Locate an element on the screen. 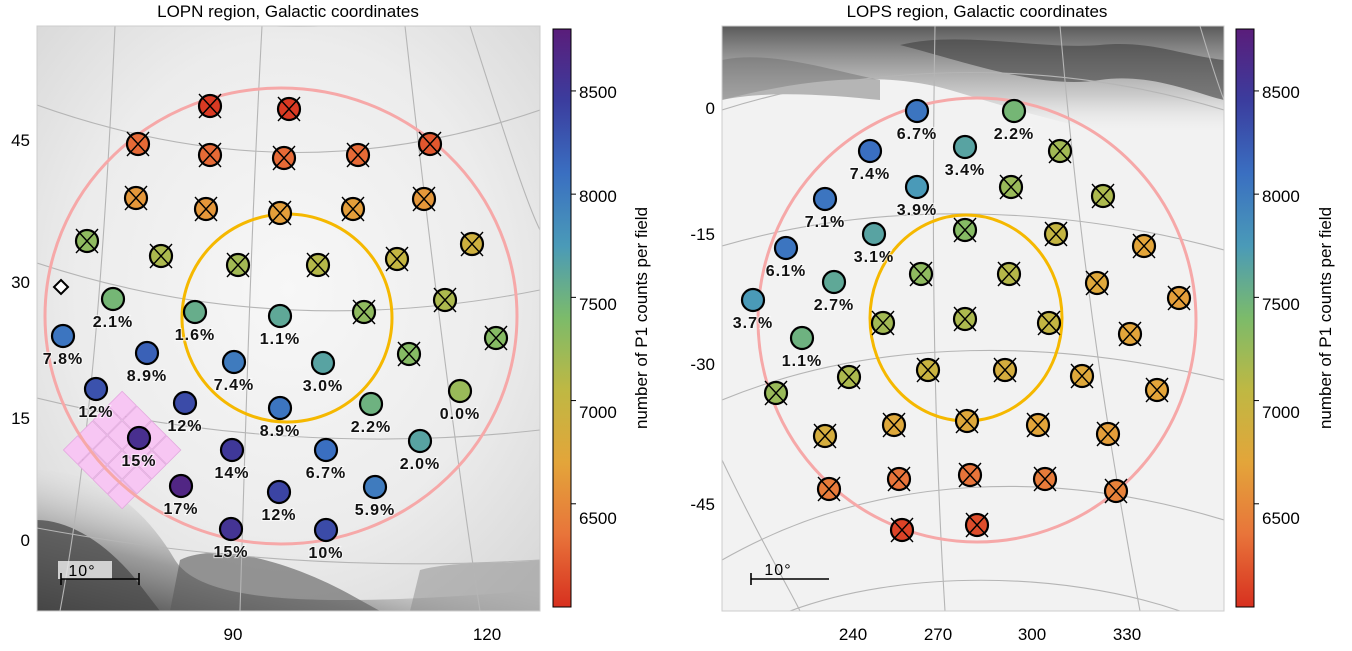 This screenshot has width=1352, height=651. lopn-scale-bar-label: 10° is located at coordinates (81, 571).